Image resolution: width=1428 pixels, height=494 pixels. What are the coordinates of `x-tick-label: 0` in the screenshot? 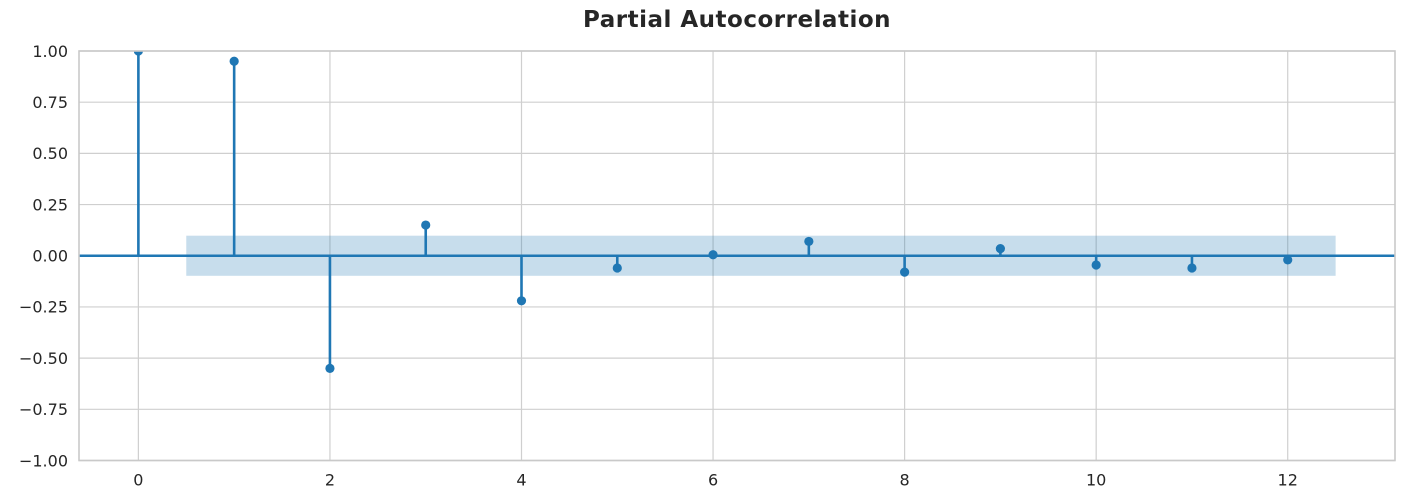 It's located at (138, 480).